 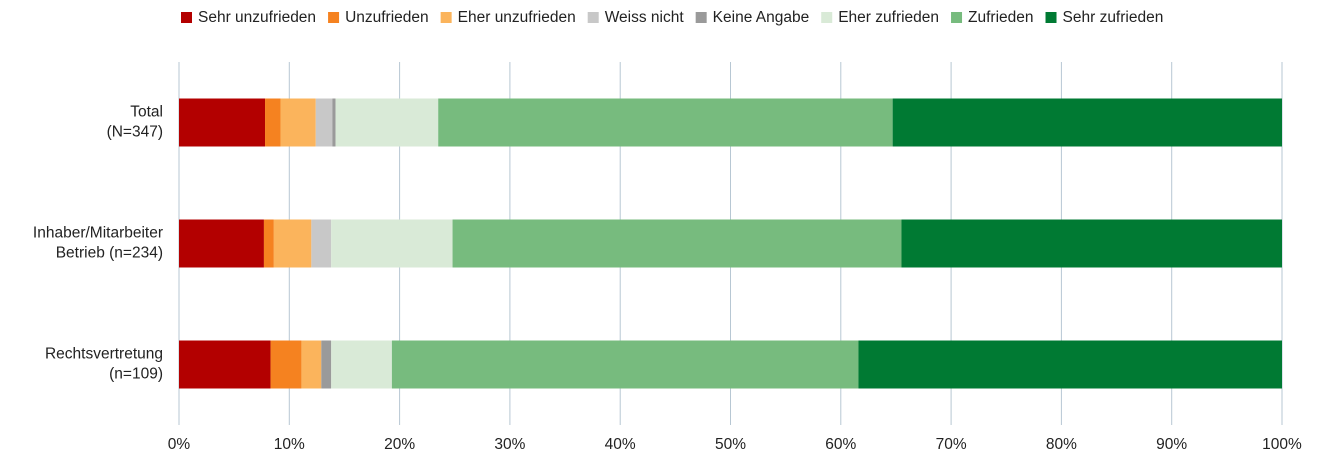 What do you see at coordinates (1061, 444) in the screenshot?
I see `x-tick-label: 80%` at bounding box center [1061, 444].